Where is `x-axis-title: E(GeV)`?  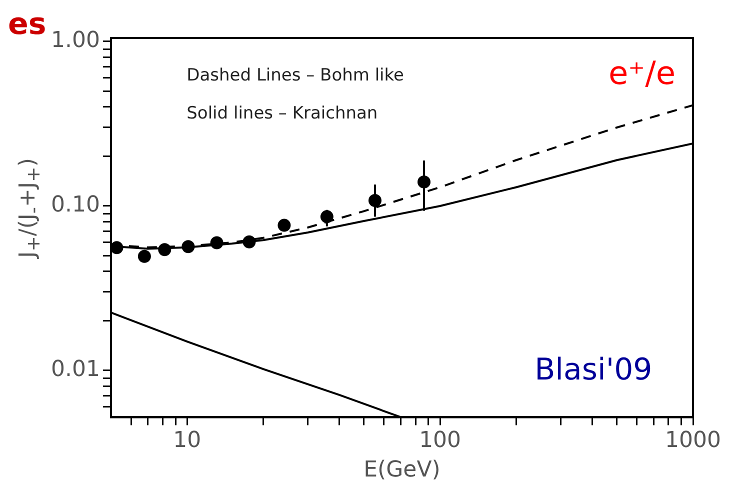
x-axis-title: E(GeV) is located at coordinates (402, 470).